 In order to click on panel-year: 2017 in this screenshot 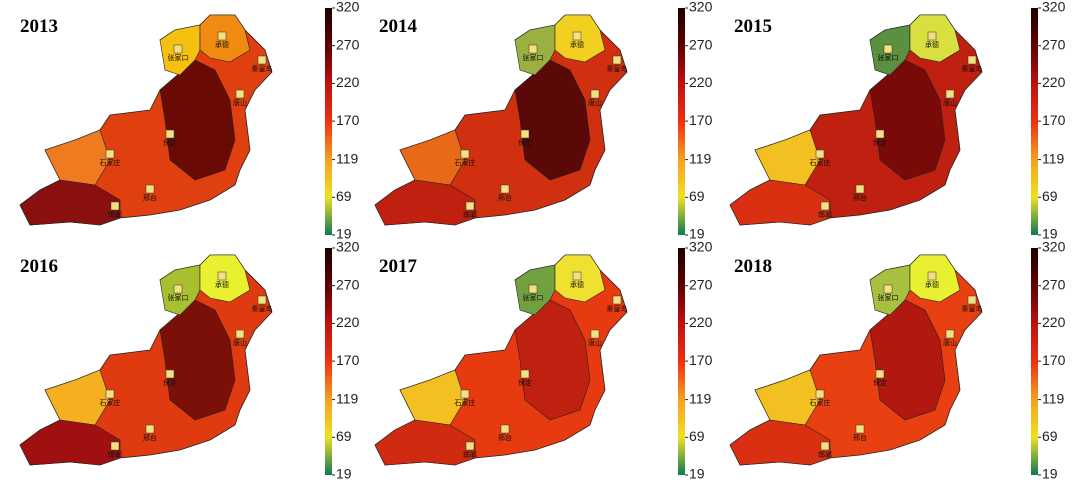, I will do `click(398, 266)`.